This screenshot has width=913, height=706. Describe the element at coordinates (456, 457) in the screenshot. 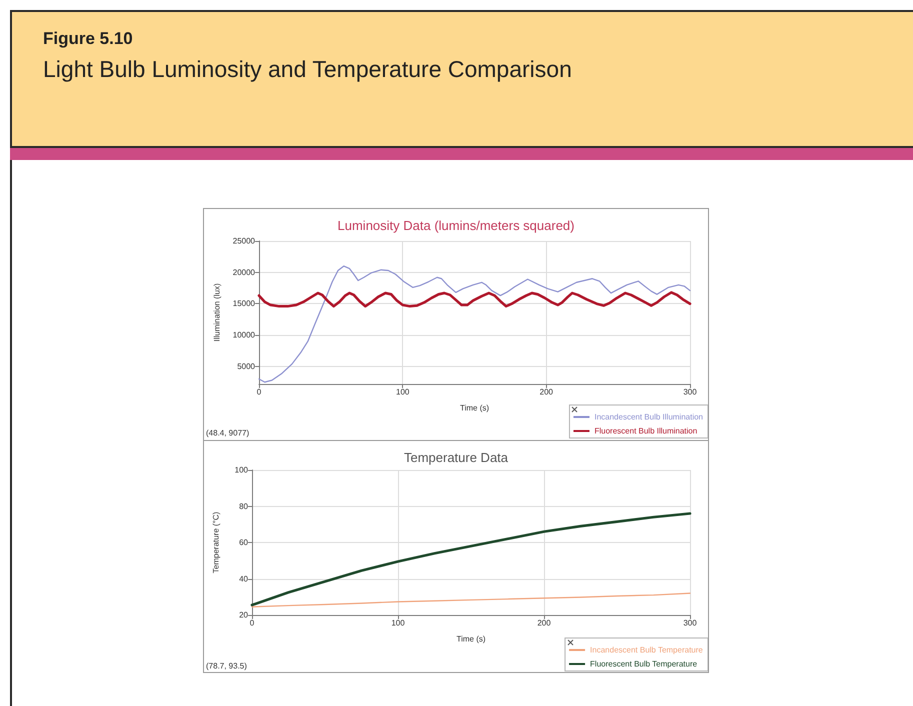

I see `chart-title: Temperature Data` at that location.